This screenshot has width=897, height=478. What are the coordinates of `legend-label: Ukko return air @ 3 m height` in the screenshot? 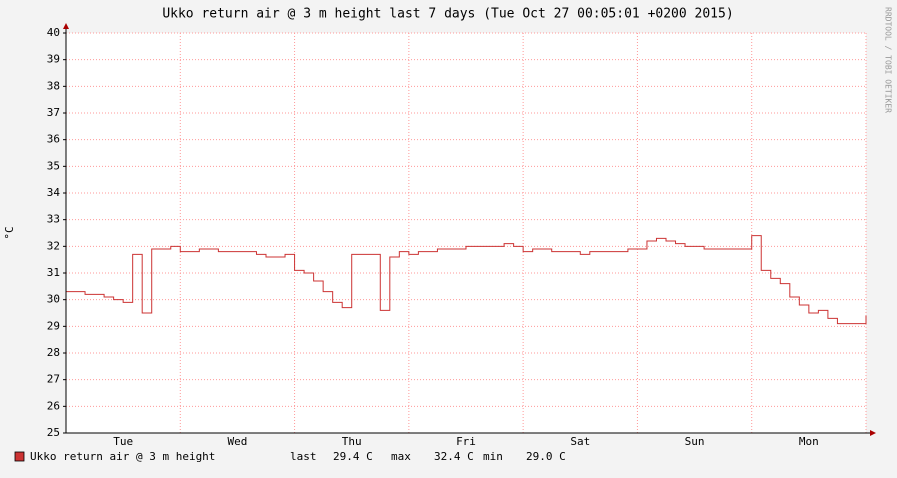 It's located at (122, 456).